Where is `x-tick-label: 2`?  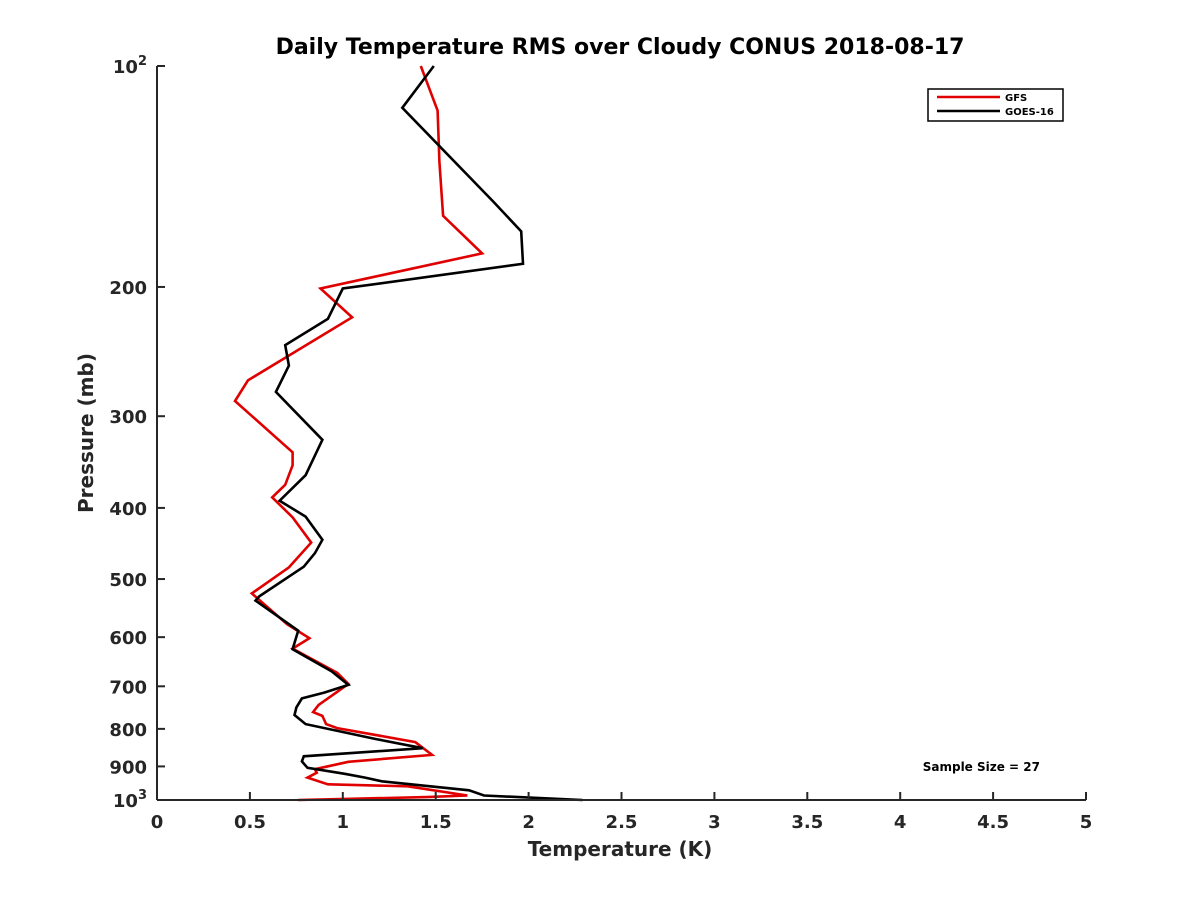
x-tick-label: 2 is located at coordinates (528, 822).